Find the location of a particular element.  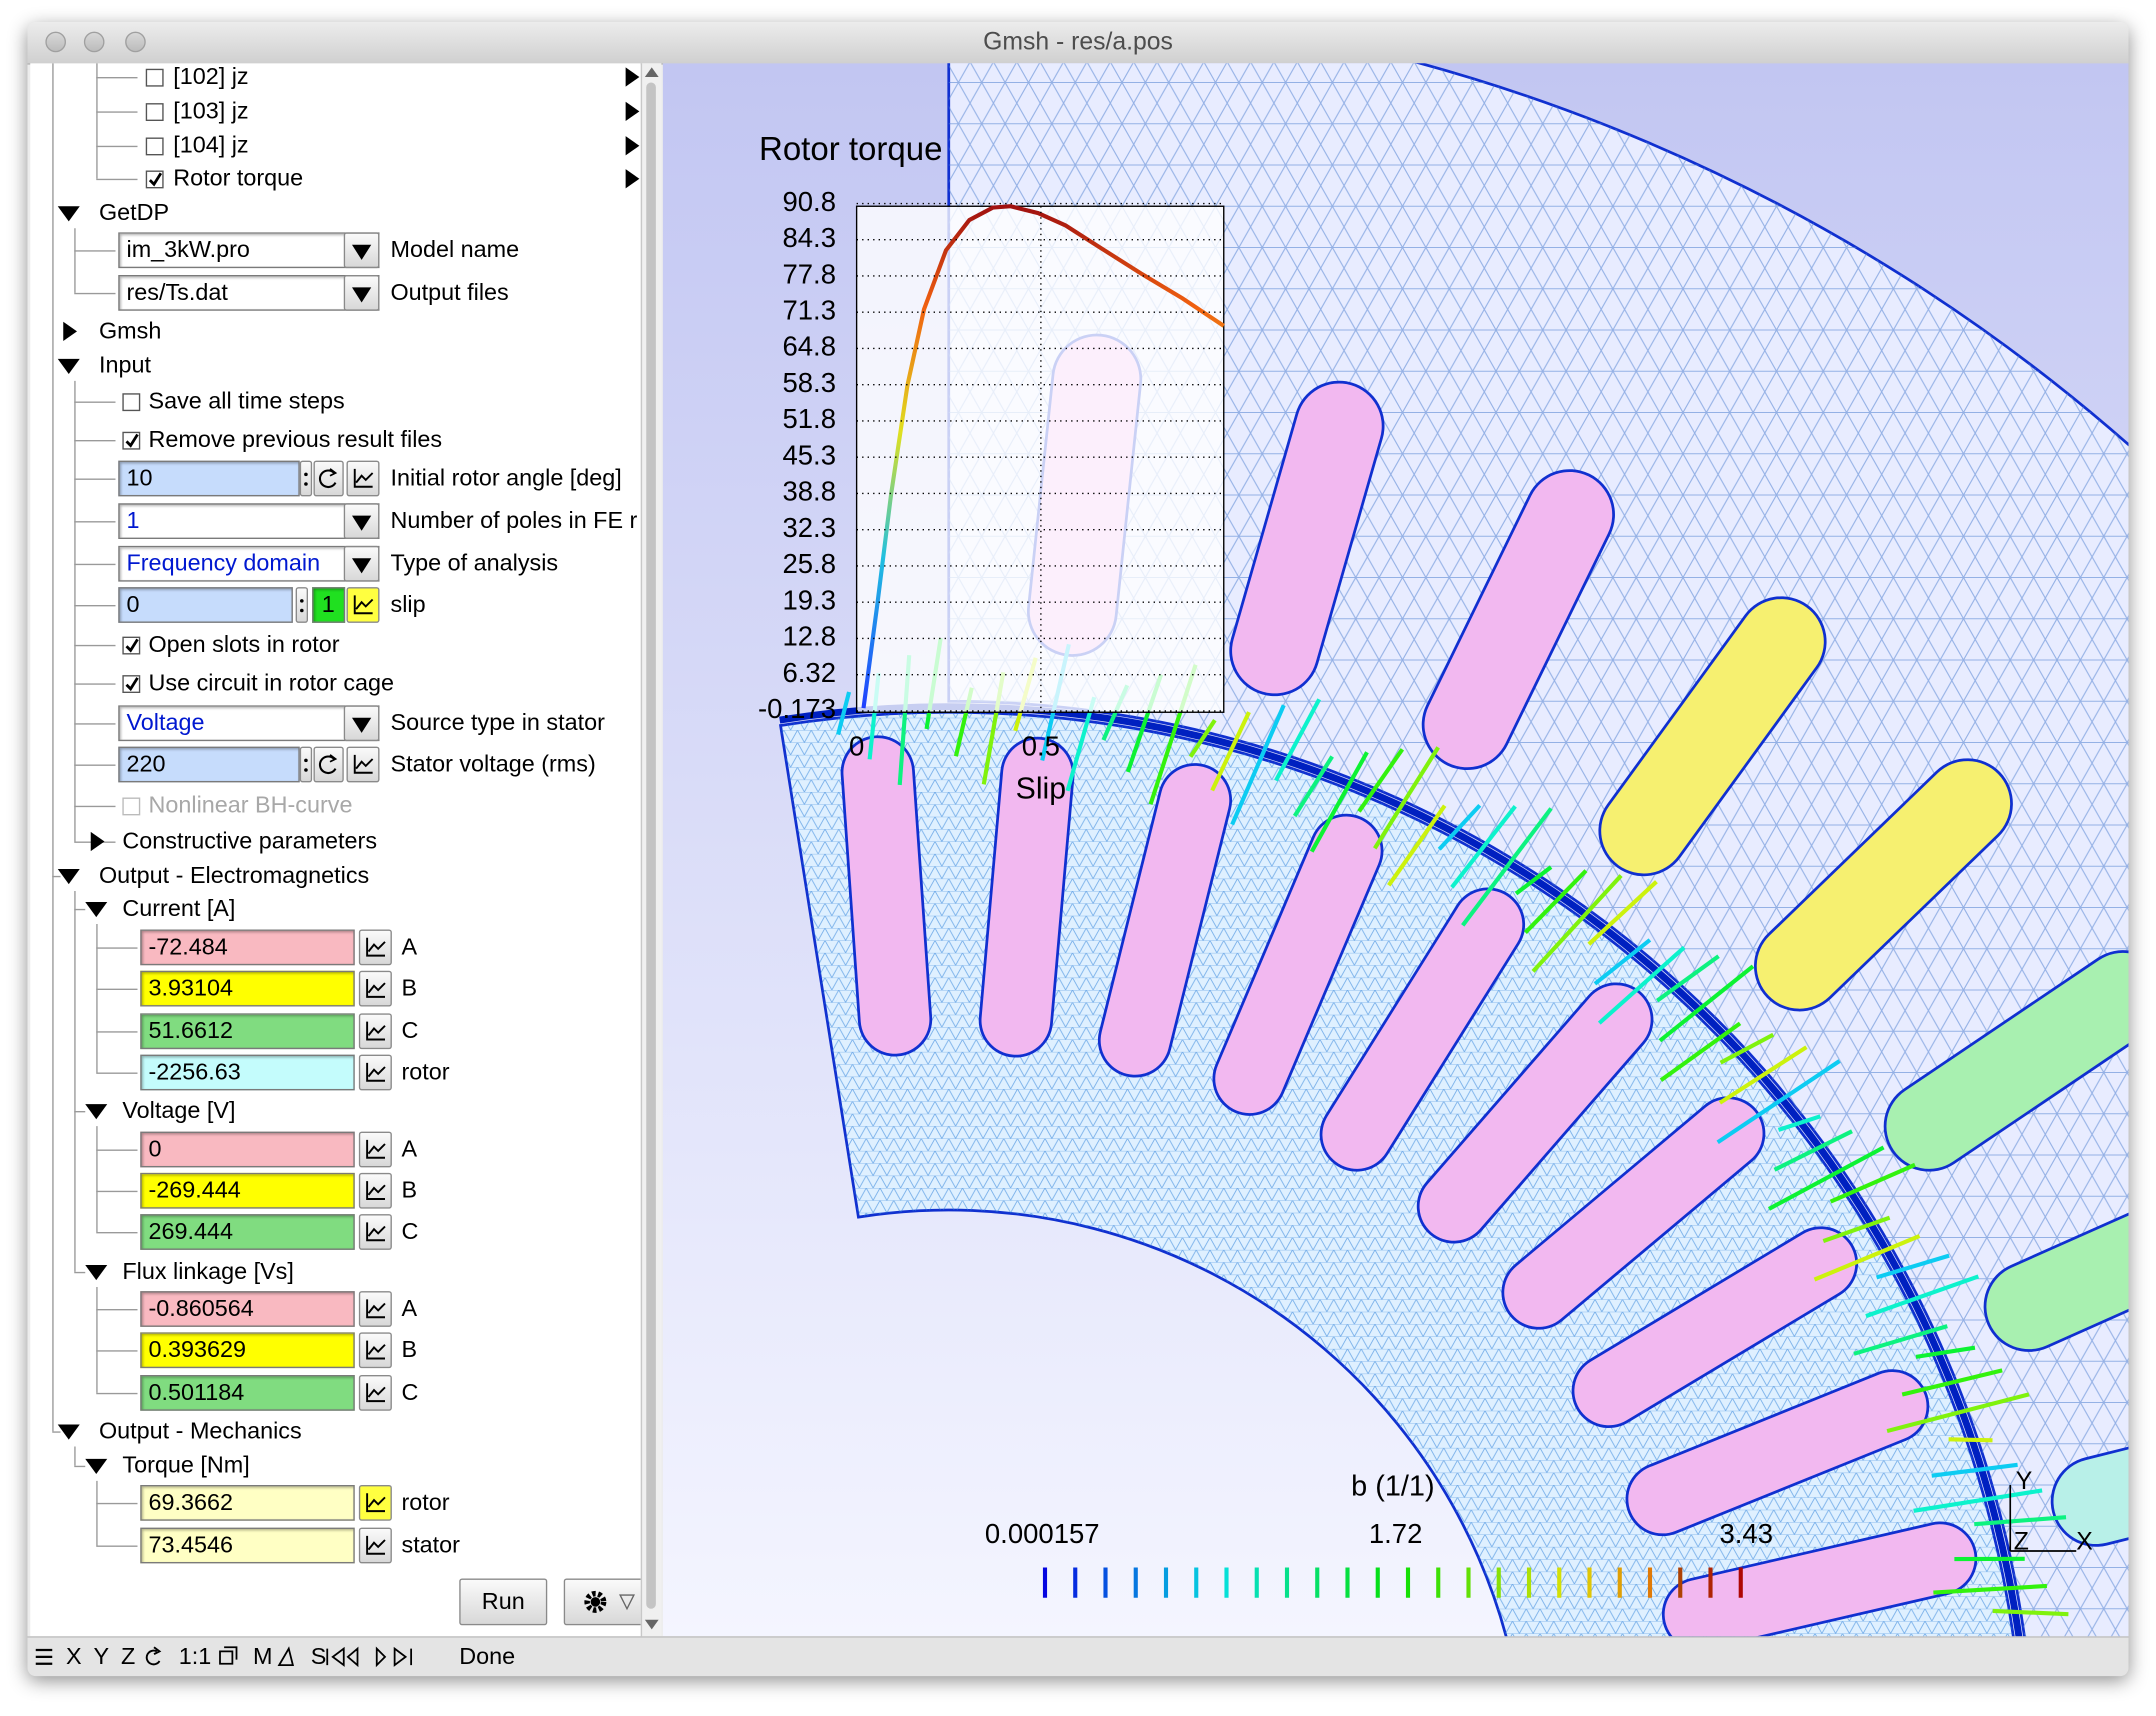

graph-icon is located at coordinates (376, 1232).